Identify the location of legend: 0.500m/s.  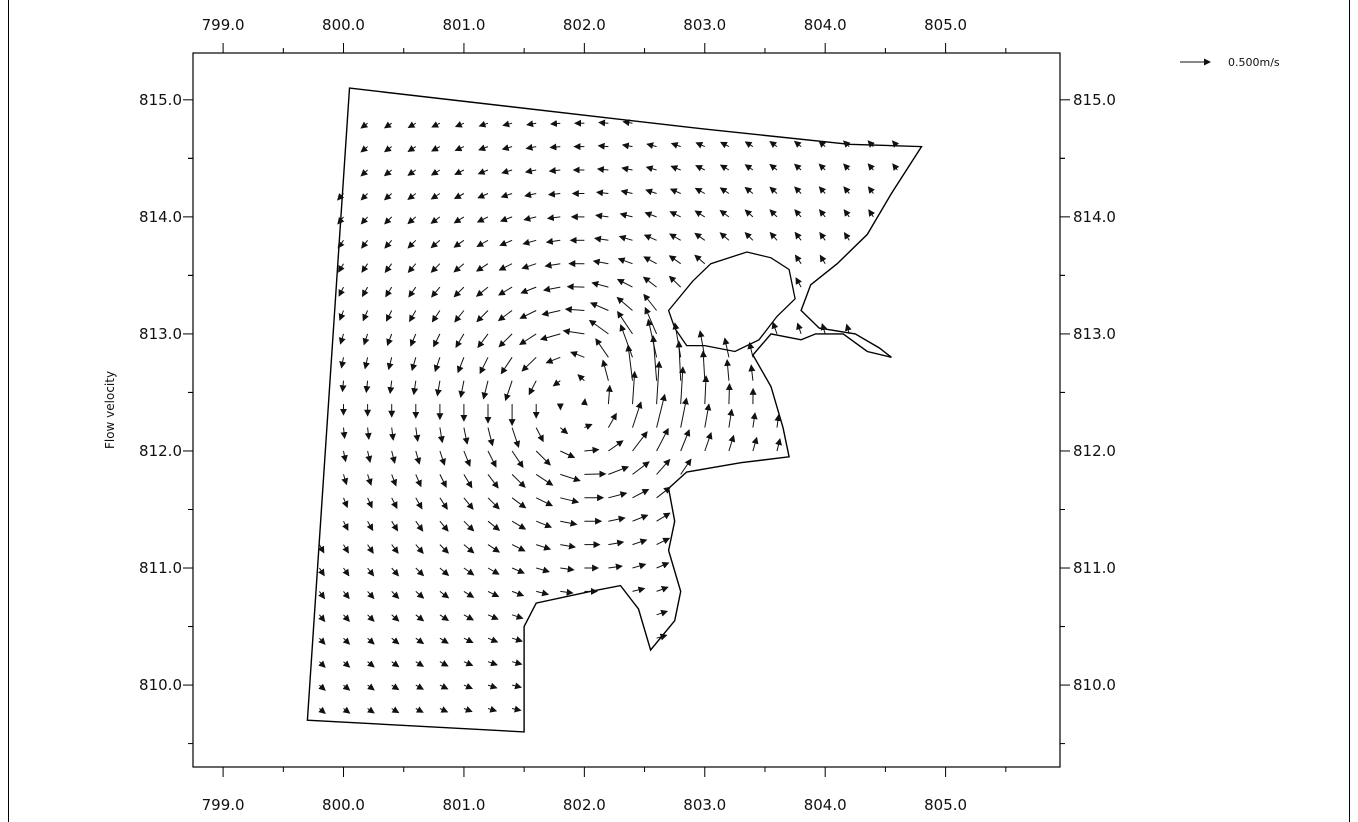
(1230, 62).